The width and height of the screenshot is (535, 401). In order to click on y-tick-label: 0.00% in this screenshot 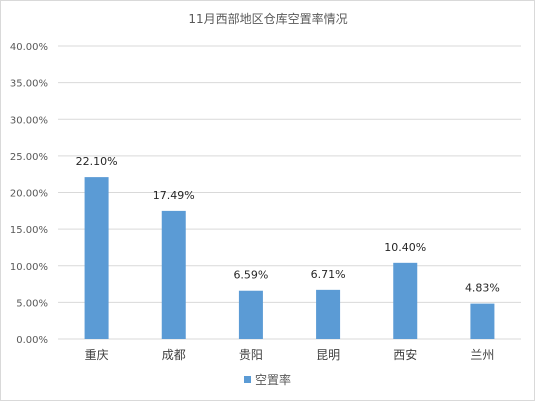, I will do `click(32, 340)`.